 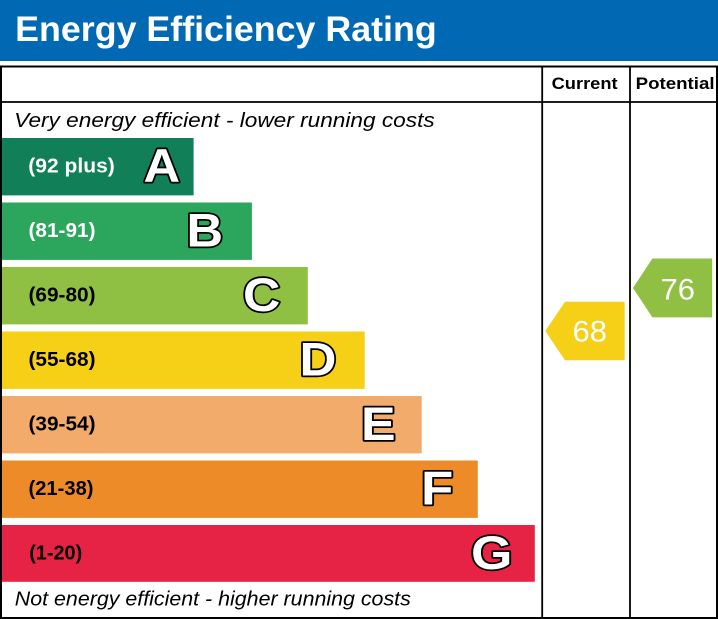 What do you see at coordinates (226, 29) in the screenshot?
I see `svg-text: Energy Efficiency Rating` at bounding box center [226, 29].